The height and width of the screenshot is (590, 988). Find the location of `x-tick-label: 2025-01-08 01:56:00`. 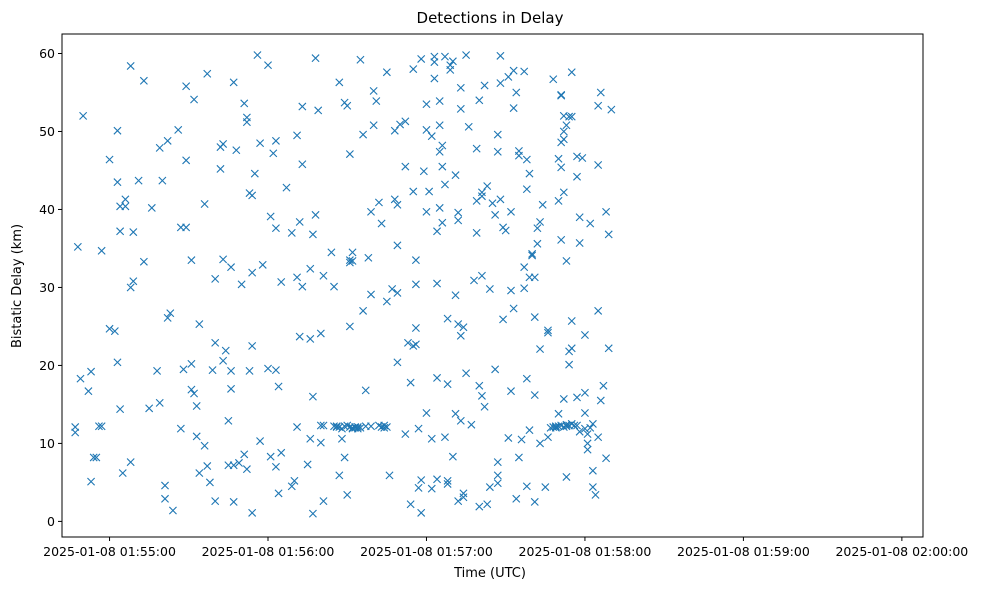

x-tick-label: 2025-01-08 01:56:00 is located at coordinates (268, 551).